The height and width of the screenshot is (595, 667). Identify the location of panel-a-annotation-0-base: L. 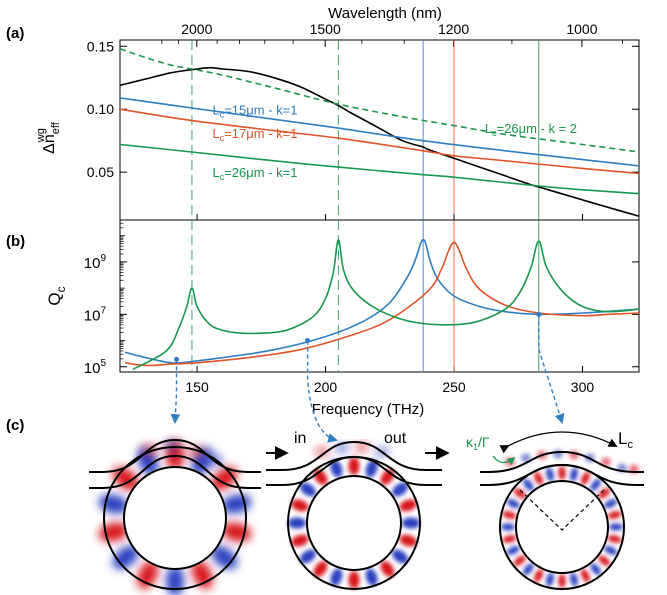
(215, 109).